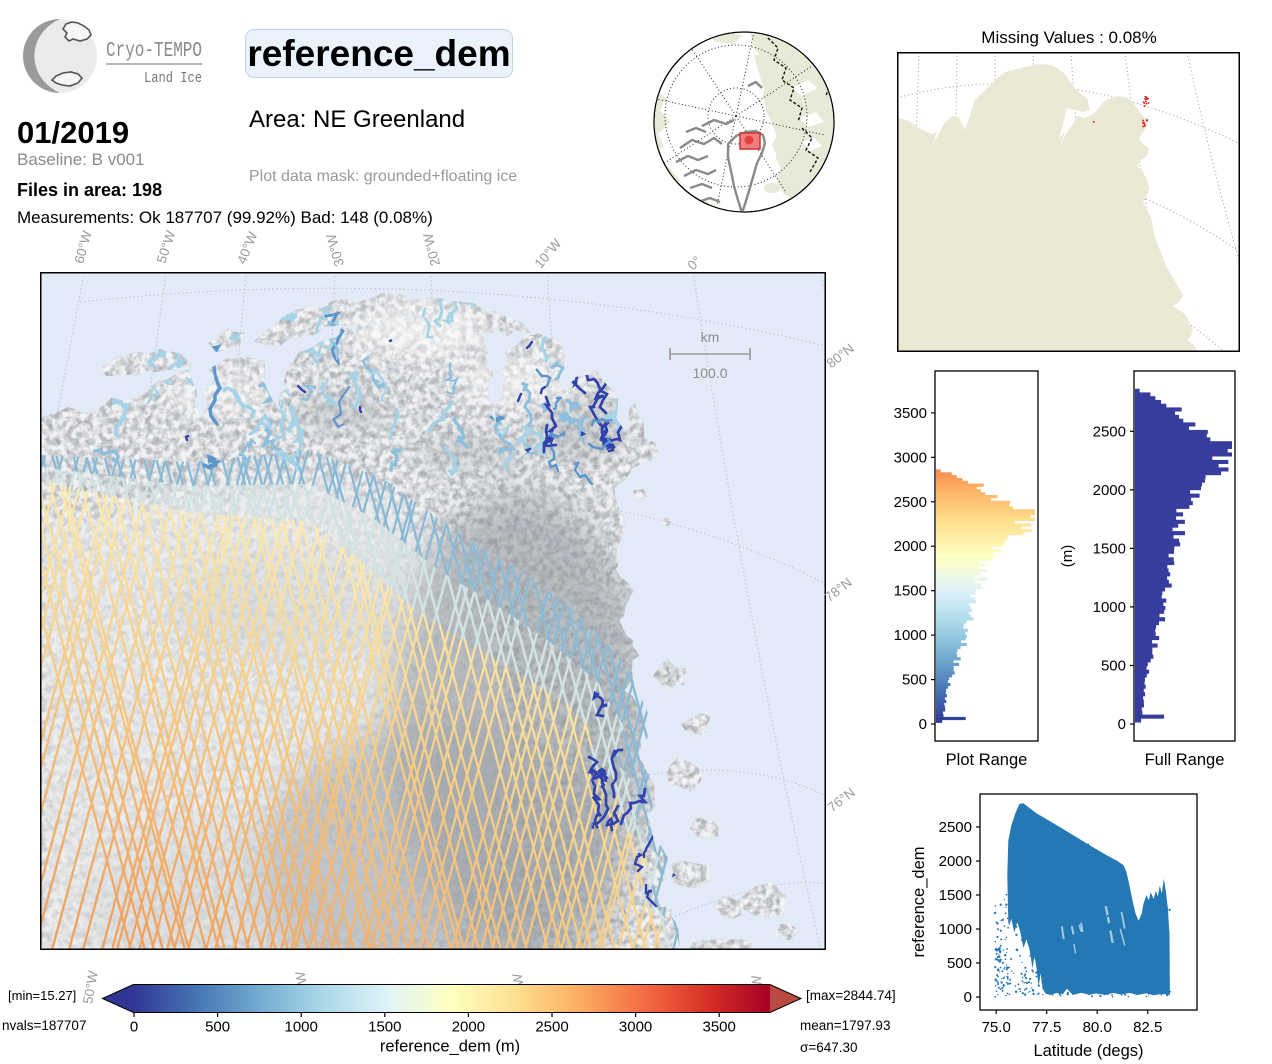  I want to click on svg-text: 82.5, so click(1147, 1027).